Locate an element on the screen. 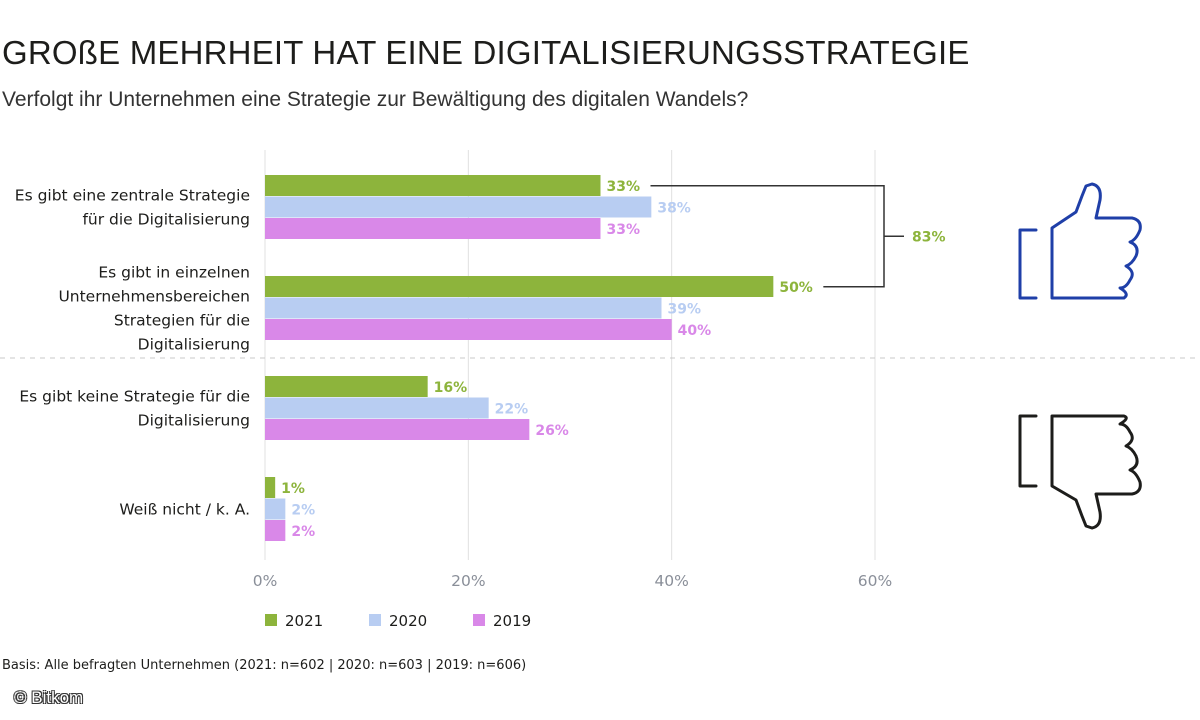 The image size is (1200, 720). value-label: 40% is located at coordinates (695, 331).